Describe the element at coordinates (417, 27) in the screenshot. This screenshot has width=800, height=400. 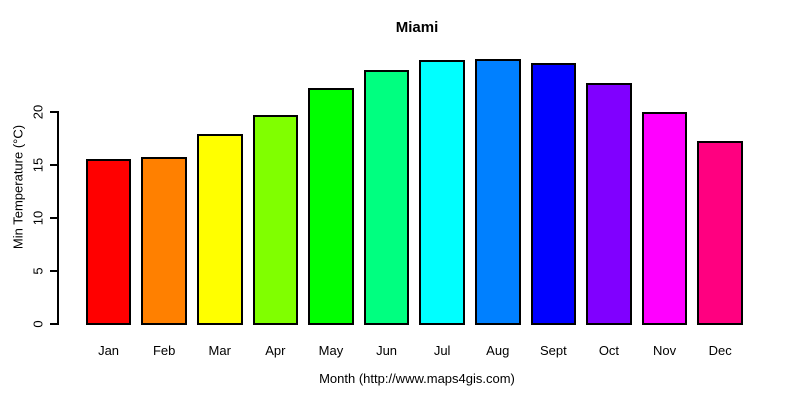
I see `chart-title: Miami` at that location.